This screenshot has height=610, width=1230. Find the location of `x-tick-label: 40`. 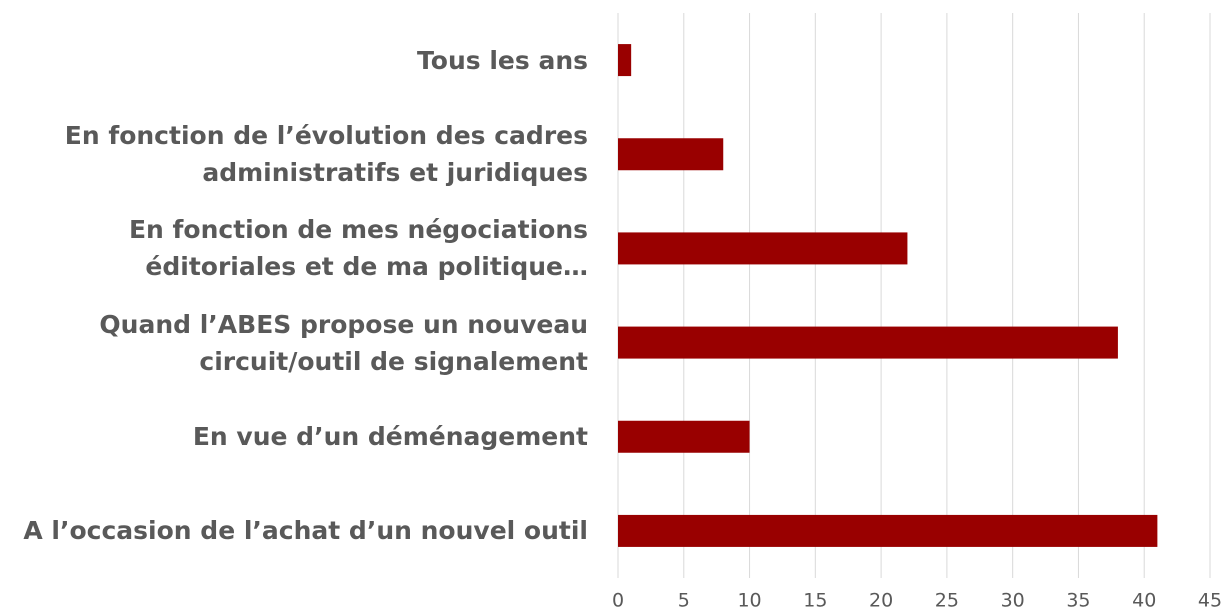

x-tick-label: 40 is located at coordinates (1144, 600).